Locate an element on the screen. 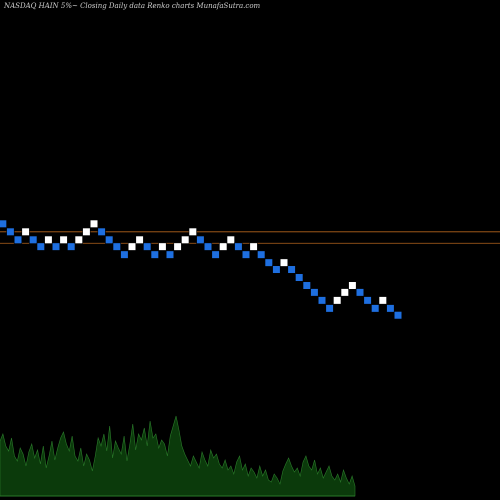 The image size is (500, 500). volume-area is located at coordinates (178, 456).